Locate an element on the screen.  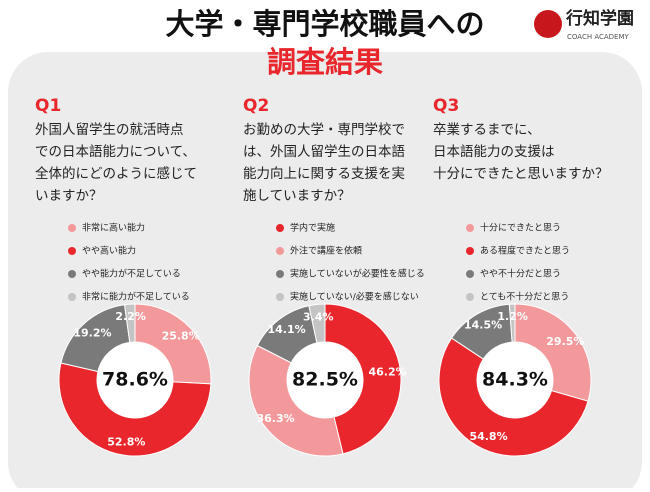
title-accent: 調査結果 is located at coordinates (325, 62).